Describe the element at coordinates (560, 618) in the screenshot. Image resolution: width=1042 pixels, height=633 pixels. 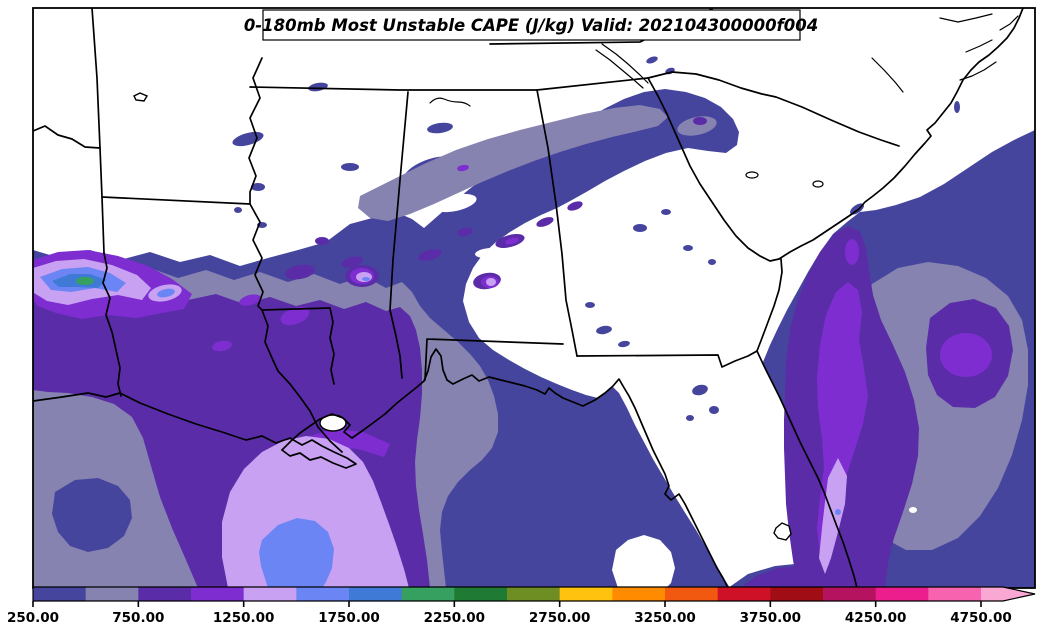
I see `colorbar-tick-label: 2750.00` at that location.